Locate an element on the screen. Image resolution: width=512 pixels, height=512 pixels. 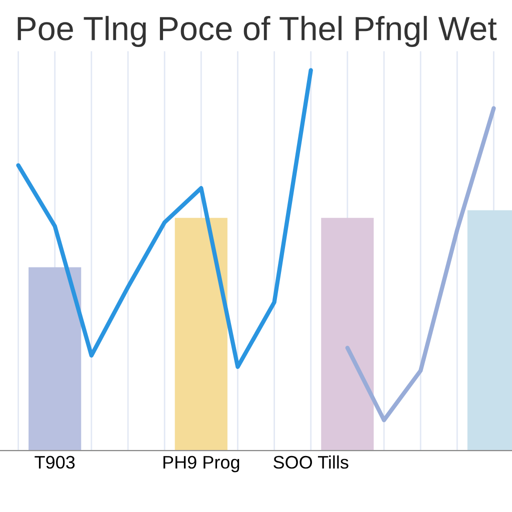
x-tick-label: PH9 Prog is located at coordinates (201, 464).